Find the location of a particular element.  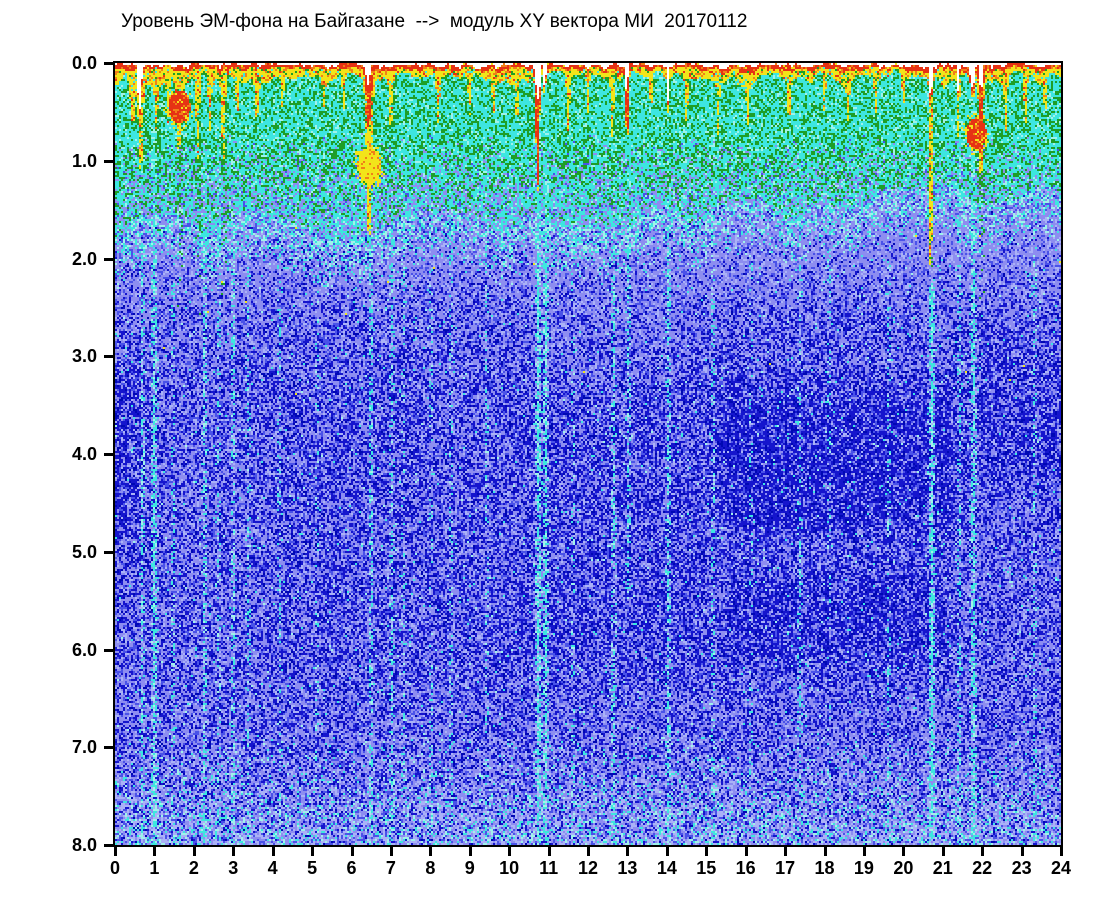

x-tick-label: 8 is located at coordinates (430, 868).